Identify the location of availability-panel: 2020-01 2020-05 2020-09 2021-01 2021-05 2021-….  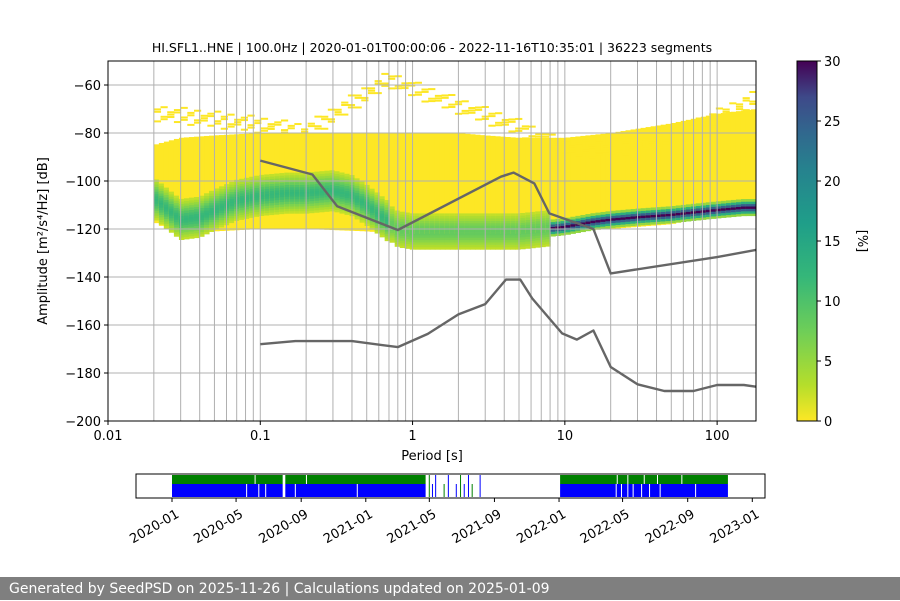
(446, 510).